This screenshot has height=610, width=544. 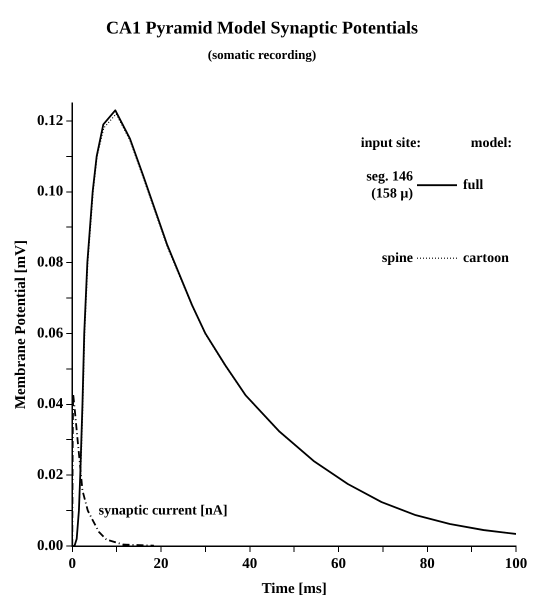 I want to click on annotation: model:, so click(x=491, y=143).